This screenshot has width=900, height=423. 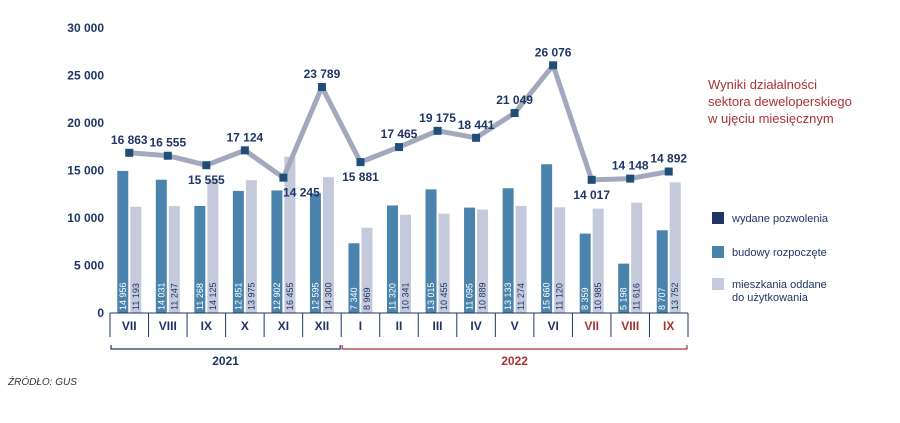 What do you see at coordinates (585, 298) in the screenshot?
I see `bar-started-label: 8 359` at bounding box center [585, 298].